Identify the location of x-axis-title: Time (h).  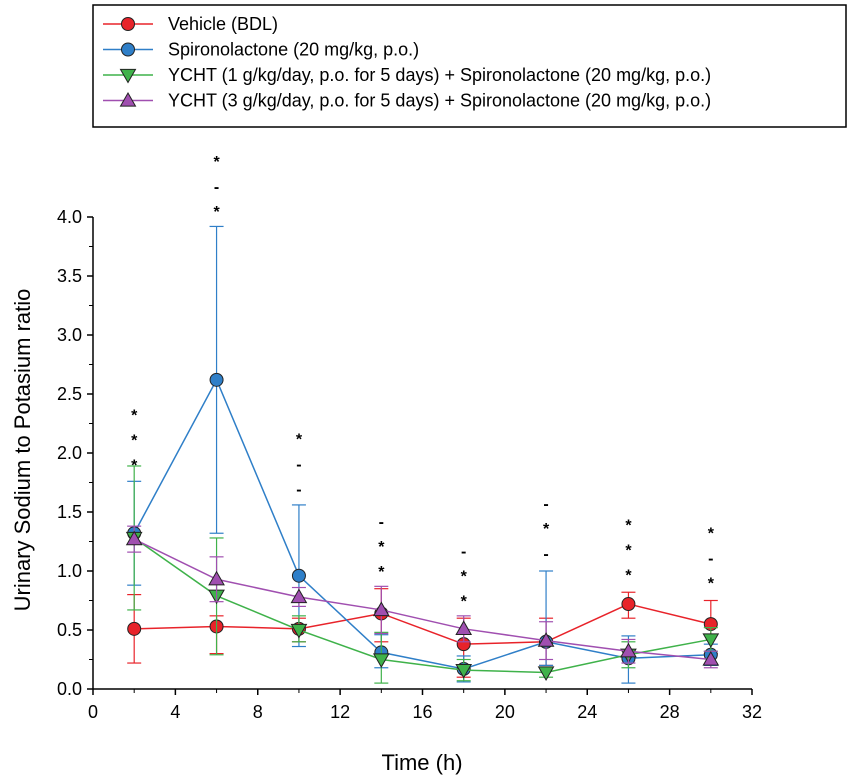
(421, 762).